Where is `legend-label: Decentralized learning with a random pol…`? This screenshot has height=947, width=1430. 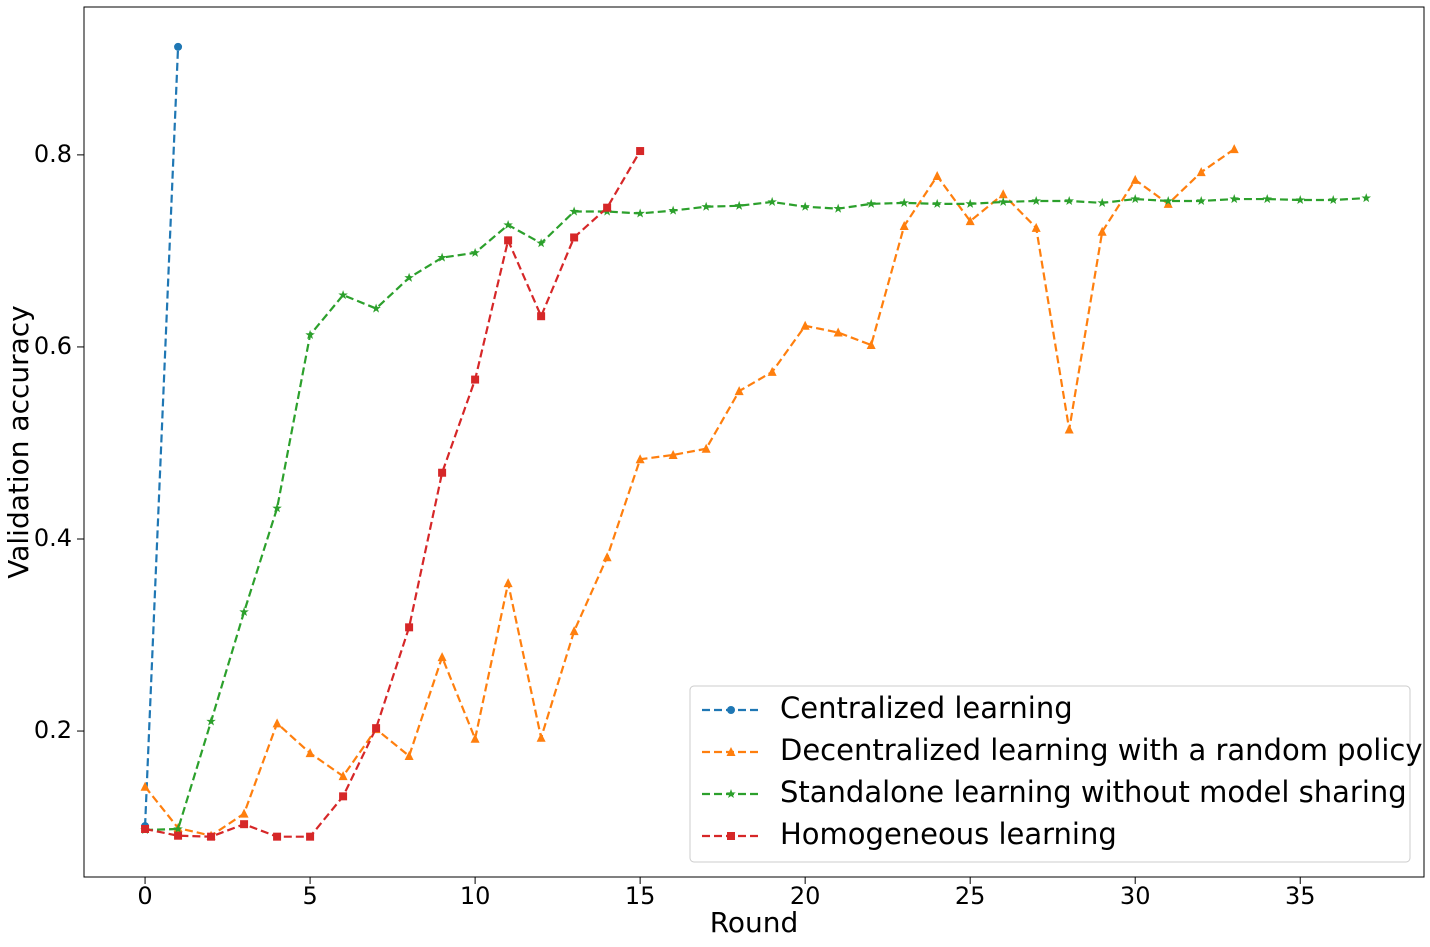
legend-label: Decentralized learning with a random pol… is located at coordinates (1101, 750).